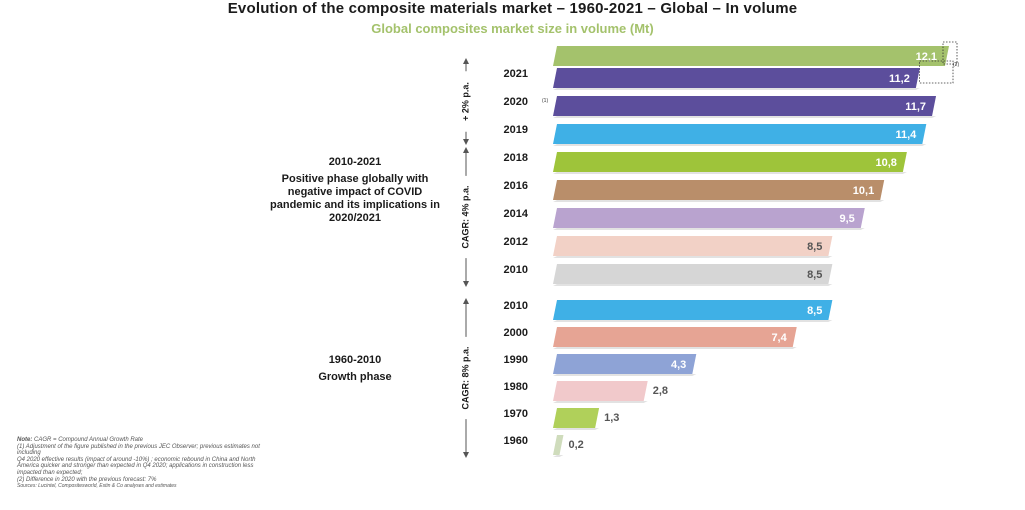  Describe the element at coordinates (693, 285) in the screenshot. I see `bar-2010-7-shadow` at that location.